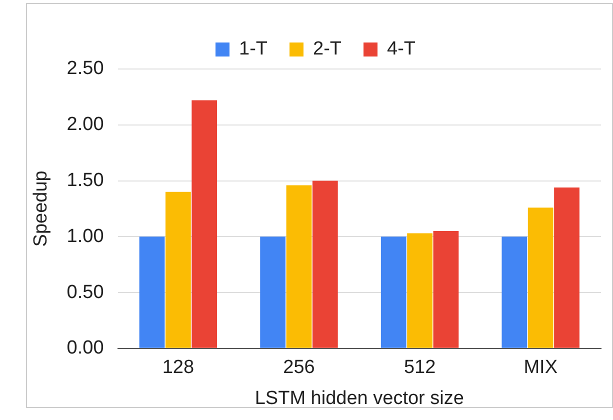 The width and height of the screenshot is (613, 420). I want to click on y-tick-label: 0.00, so click(85, 348).